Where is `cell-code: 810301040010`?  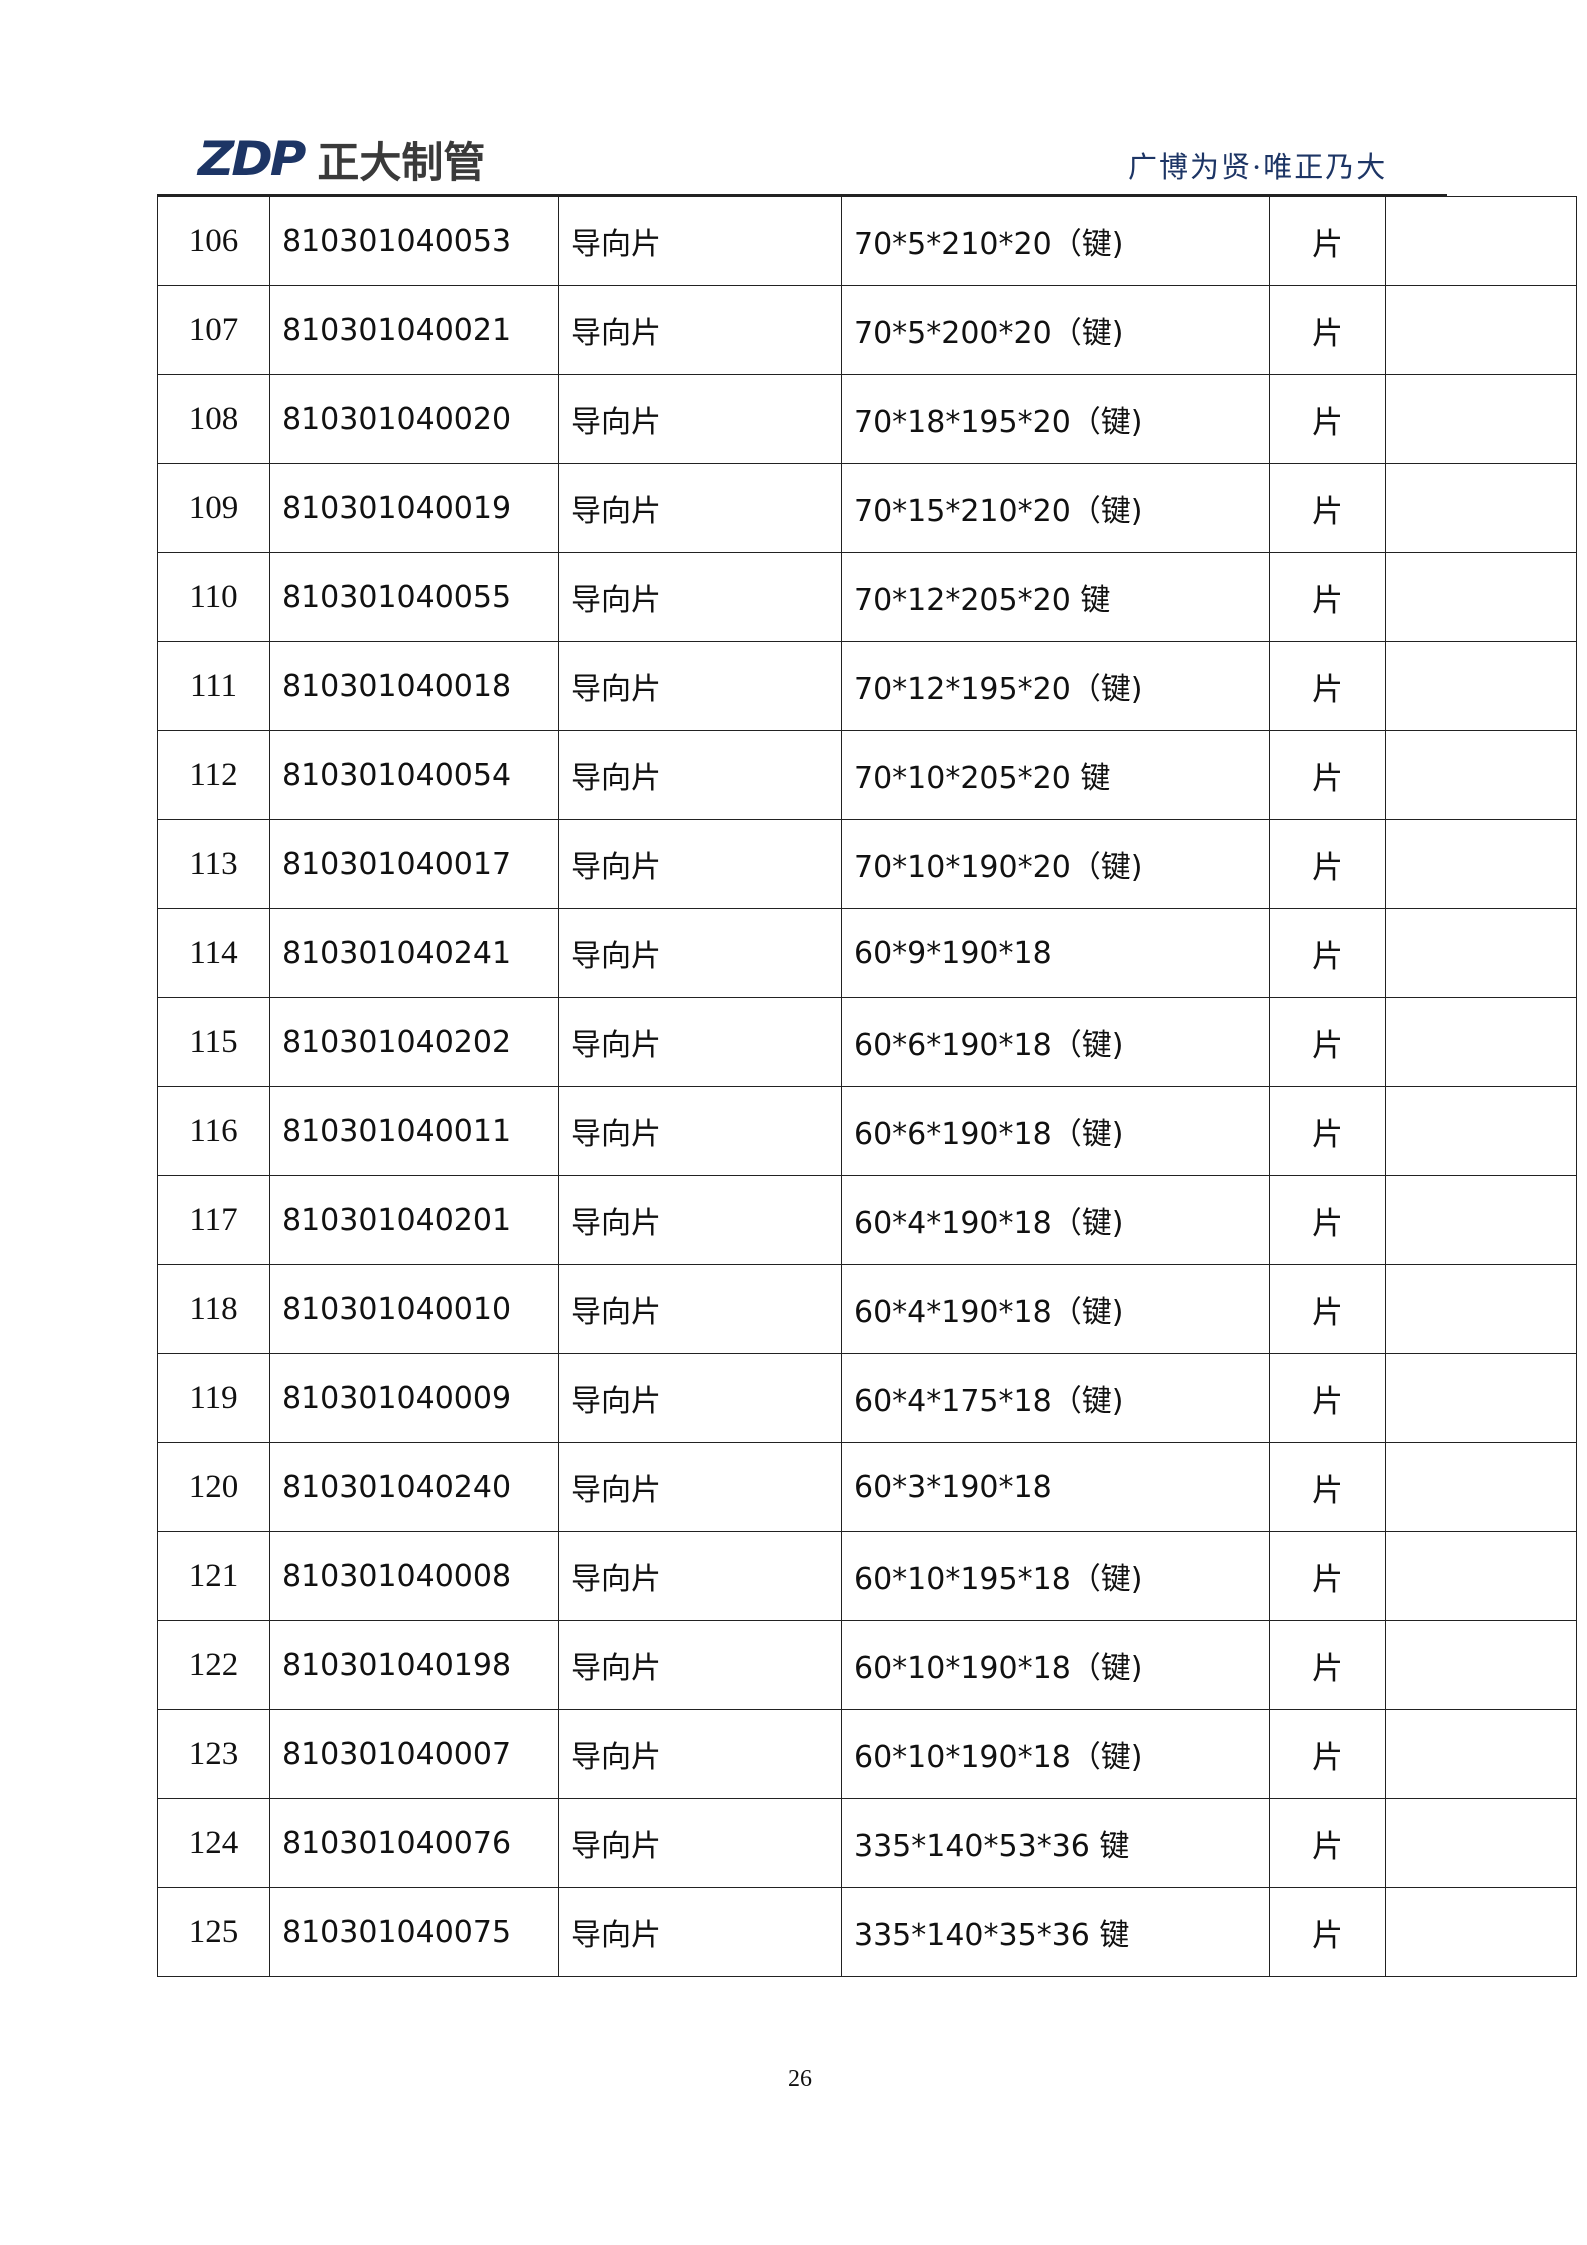 cell-code: 810301040010 is located at coordinates (414, 1309).